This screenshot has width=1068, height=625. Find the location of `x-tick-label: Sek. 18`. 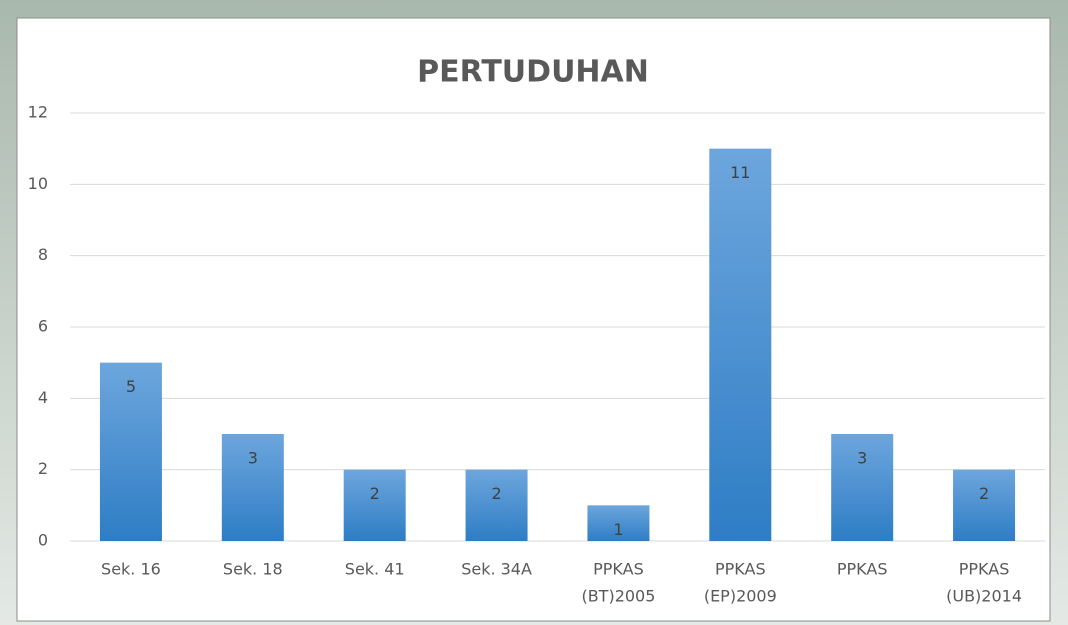

x-tick-label: Sek. 18 is located at coordinates (253, 569).